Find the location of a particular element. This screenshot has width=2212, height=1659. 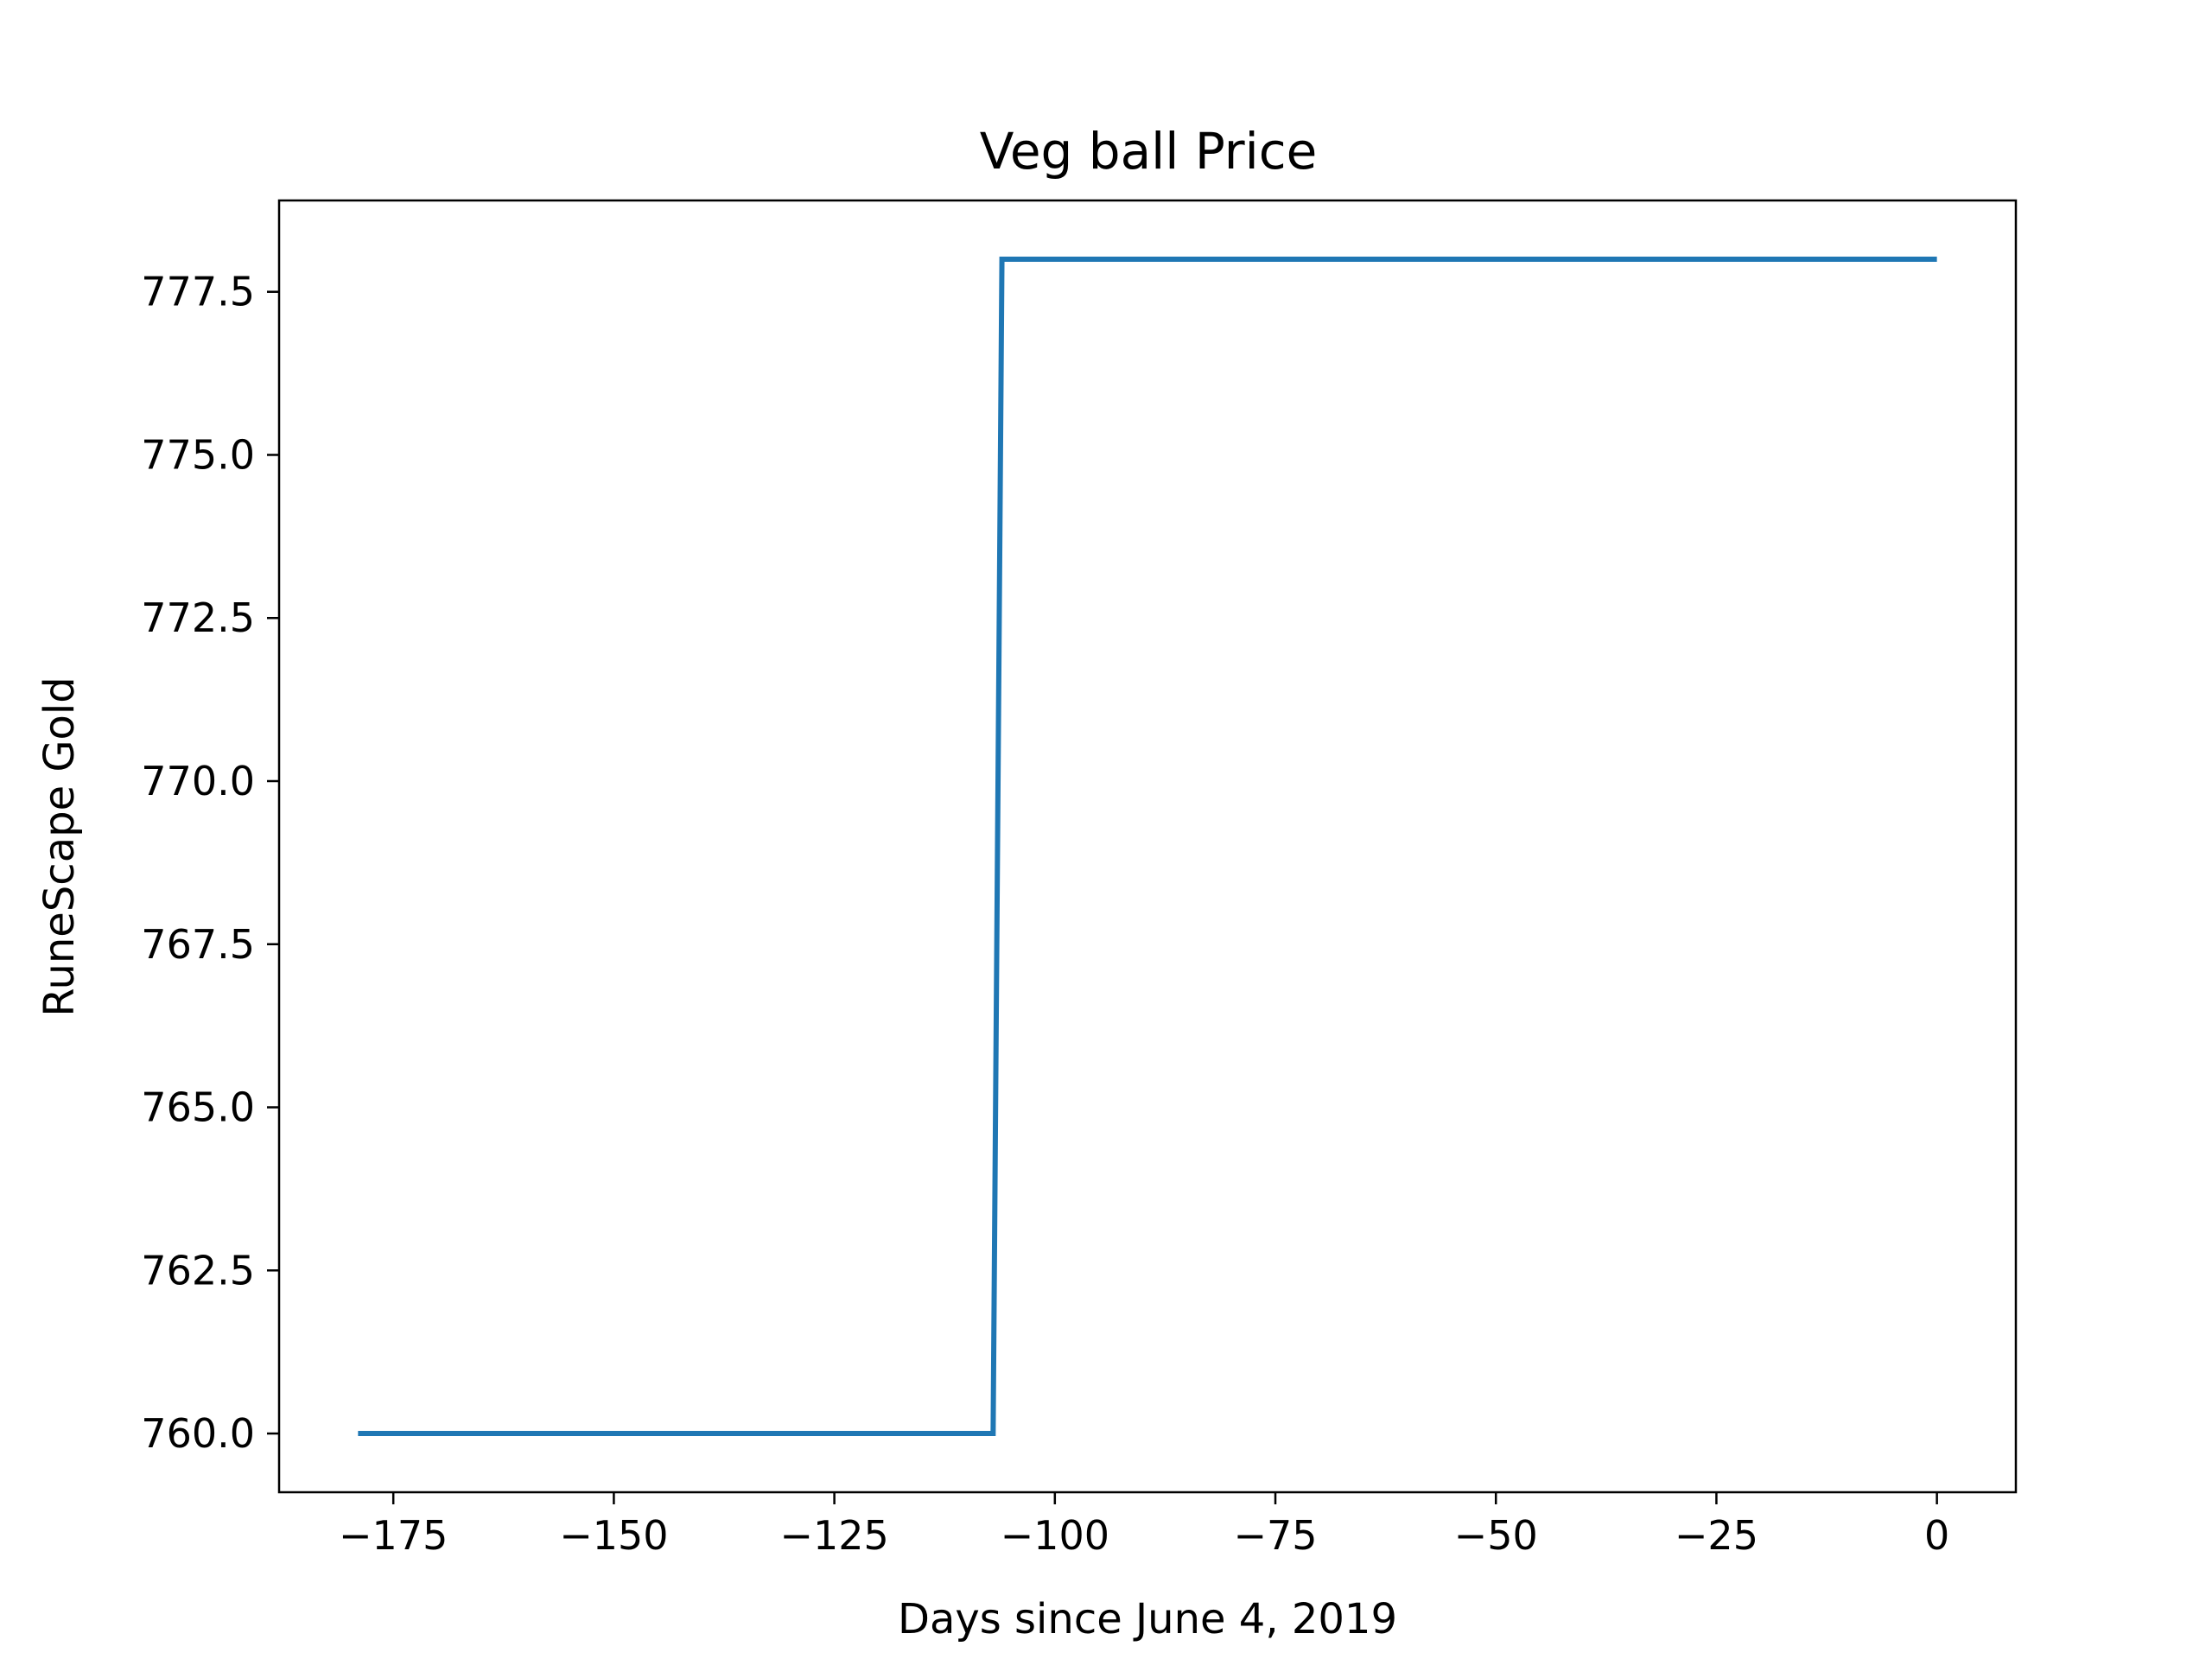

x-tick-label: −175 is located at coordinates (393, 1535).